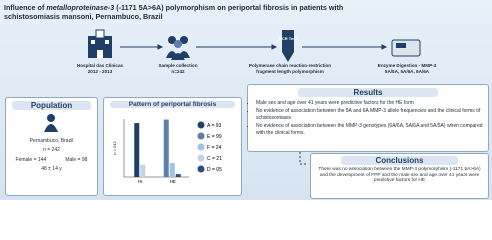  Describe the element at coordinates (25, 7) in the screenshot. I see `title-part: Influence of` at that location.